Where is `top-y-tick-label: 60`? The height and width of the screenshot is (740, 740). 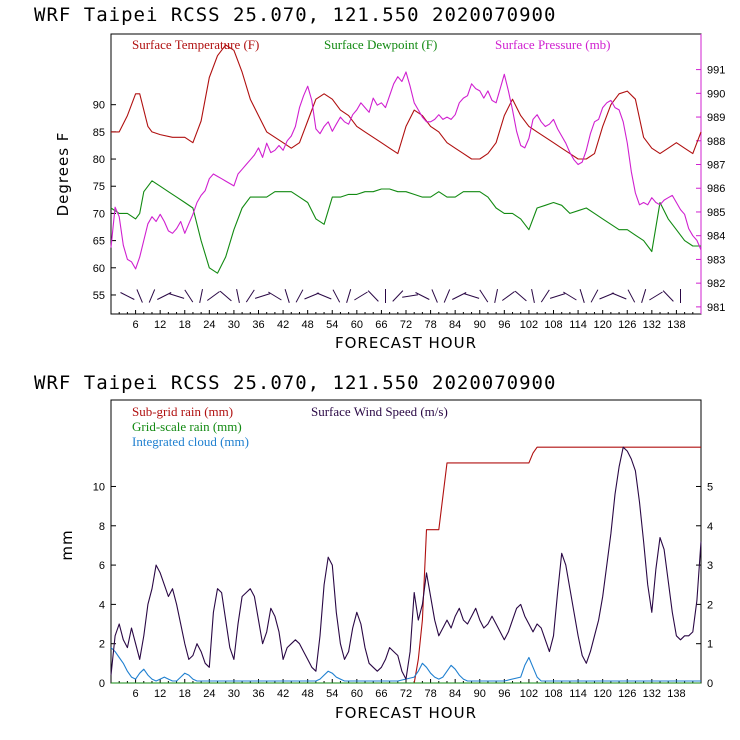 top-y-tick-label: 60 is located at coordinates (99, 269).